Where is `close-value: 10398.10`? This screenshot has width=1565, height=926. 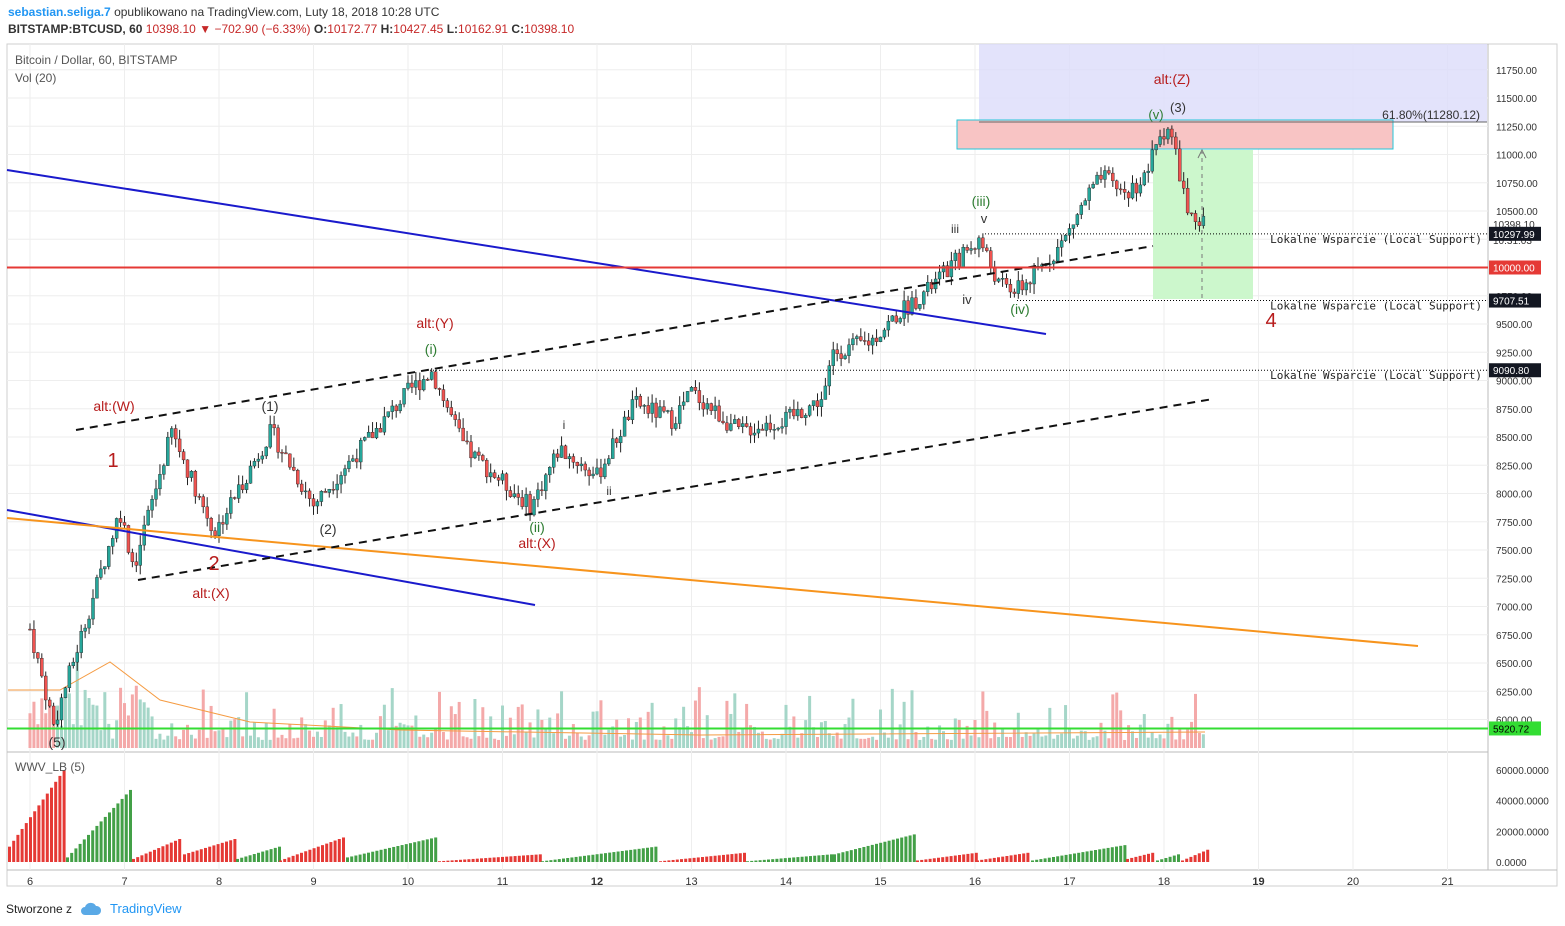 close-value: 10398.10 is located at coordinates (549, 29).